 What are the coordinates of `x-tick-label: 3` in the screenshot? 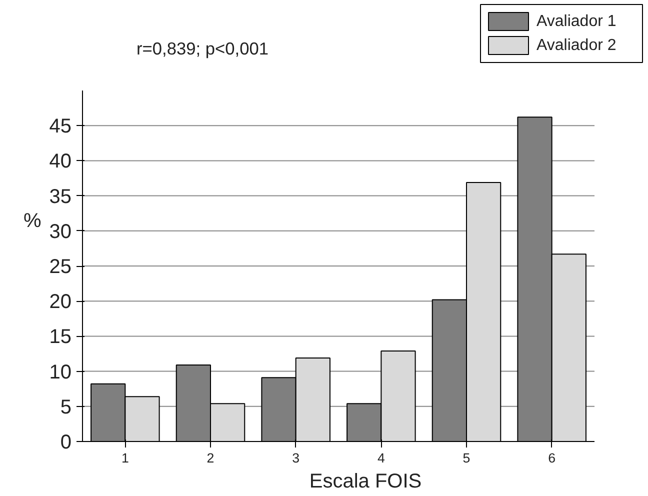 It's located at (296, 458).